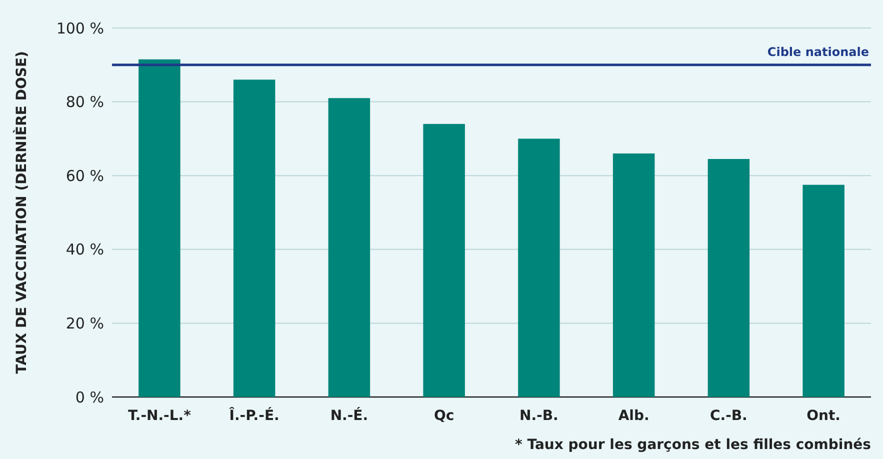 The image size is (883, 459). I want to click on y-tick-label: 60 %, so click(85, 175).